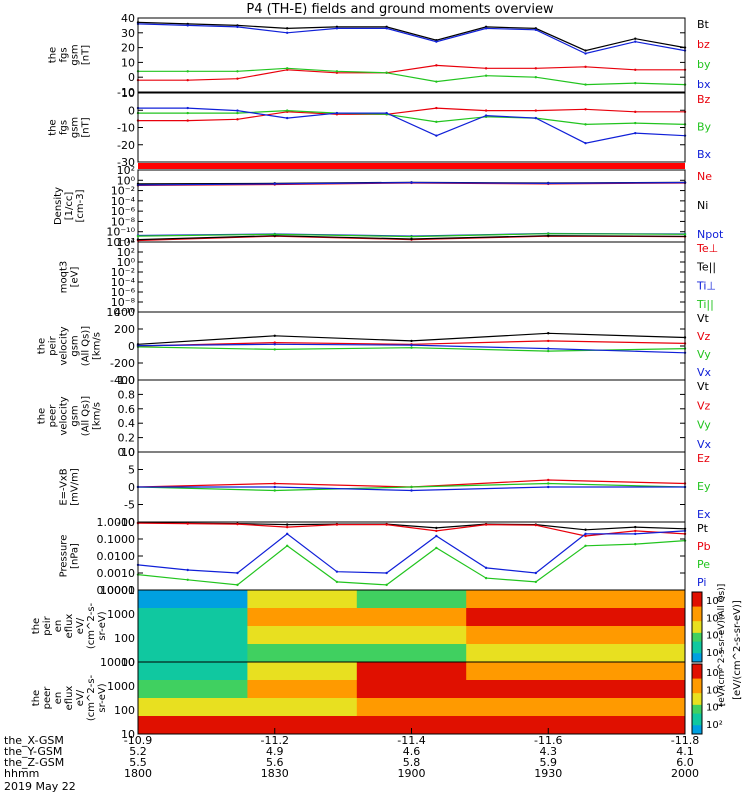 This screenshot has width=750, height=800. What do you see at coordinates (75, 556) in the screenshot?
I see `y-axis-label-line: [nPa]` at bounding box center [75, 556].